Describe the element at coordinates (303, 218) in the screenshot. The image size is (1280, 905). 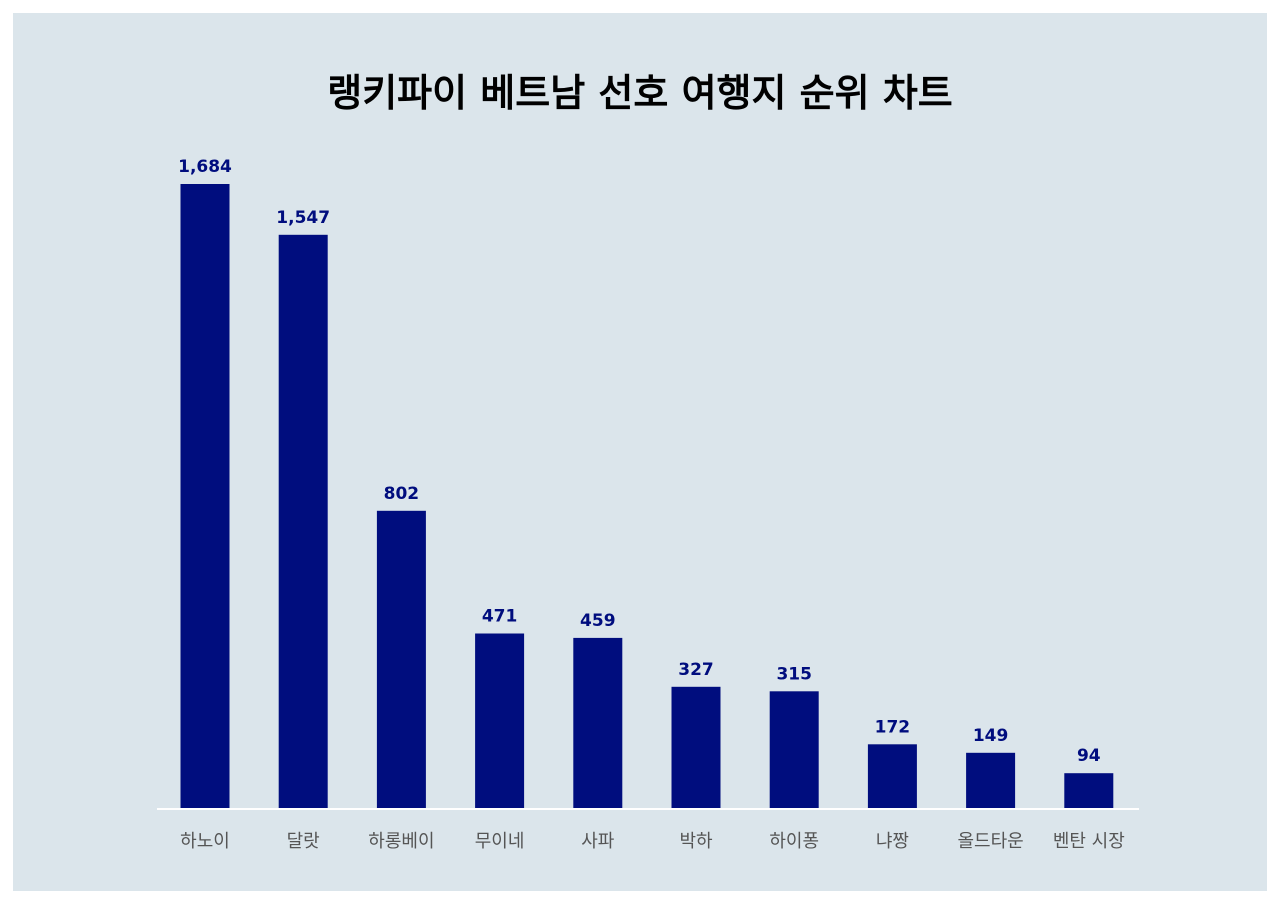
I see `value-label-1: 1,547` at that location.